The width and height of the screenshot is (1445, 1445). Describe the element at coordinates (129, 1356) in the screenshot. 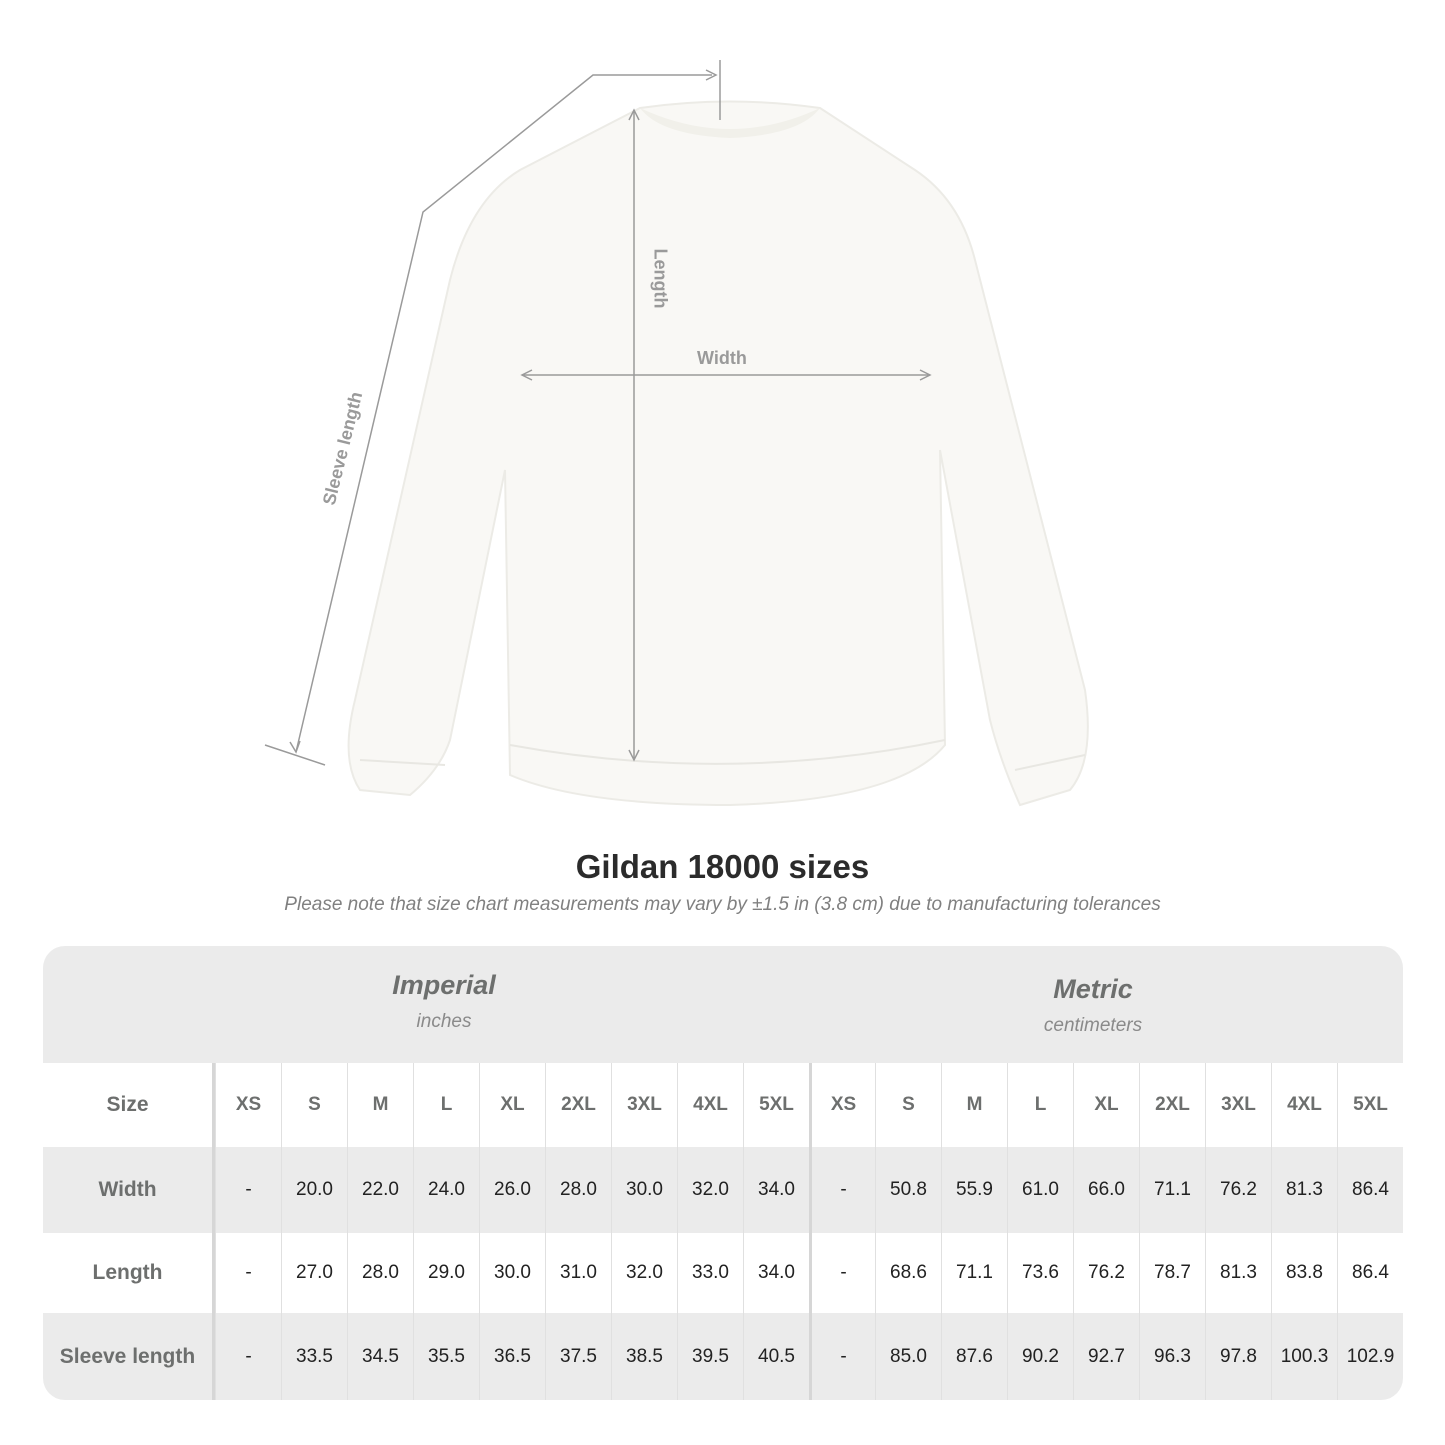

I see `row-label: Sleeve length` at that location.